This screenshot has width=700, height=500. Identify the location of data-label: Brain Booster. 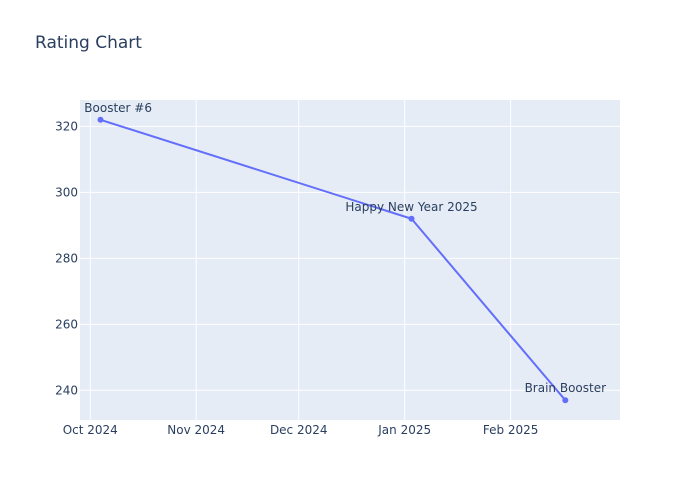
(566, 388).